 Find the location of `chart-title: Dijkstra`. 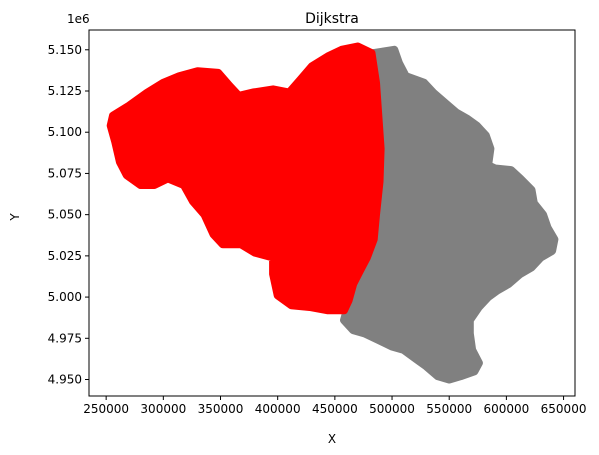

chart-title: Dijkstra is located at coordinates (332, 19).